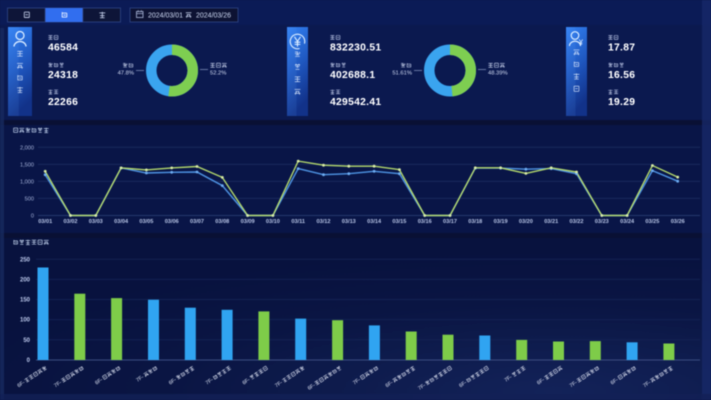 This screenshot has width=711, height=400. What do you see at coordinates (197, 222) in the screenshot?
I see `svg-text: 03/07` at bounding box center [197, 222].